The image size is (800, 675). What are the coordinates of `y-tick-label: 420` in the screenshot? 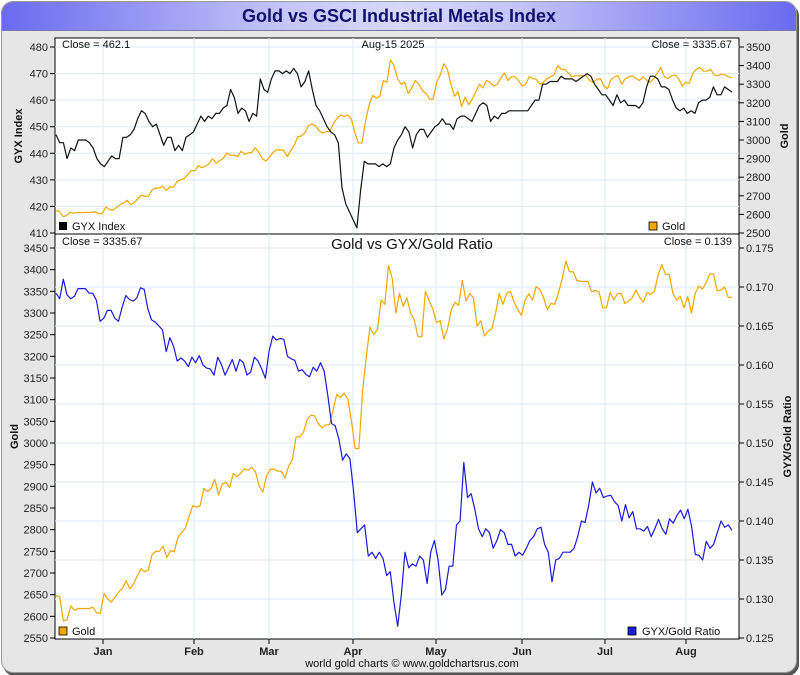 It's located at (39, 207).